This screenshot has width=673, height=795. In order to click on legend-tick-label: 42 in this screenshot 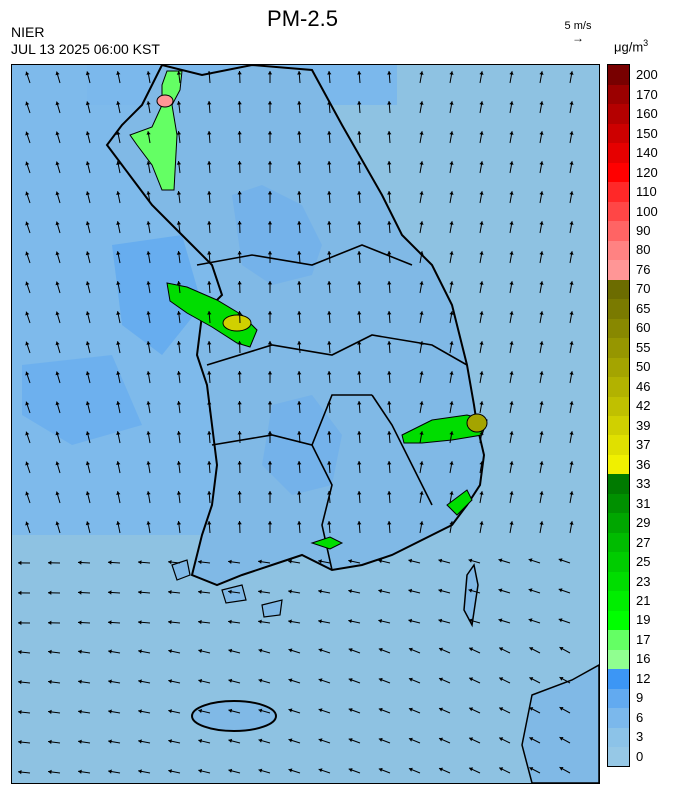, I will do `click(643, 406)`.